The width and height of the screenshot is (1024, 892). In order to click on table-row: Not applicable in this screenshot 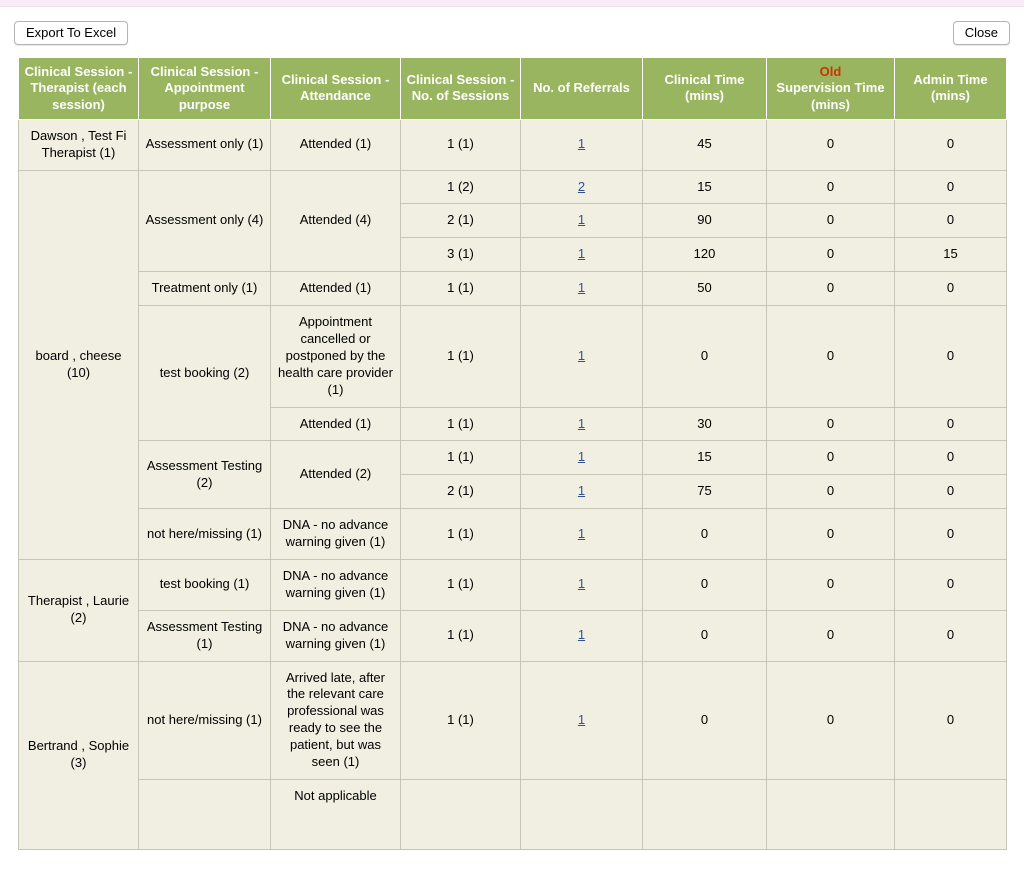, I will do `click(513, 814)`.